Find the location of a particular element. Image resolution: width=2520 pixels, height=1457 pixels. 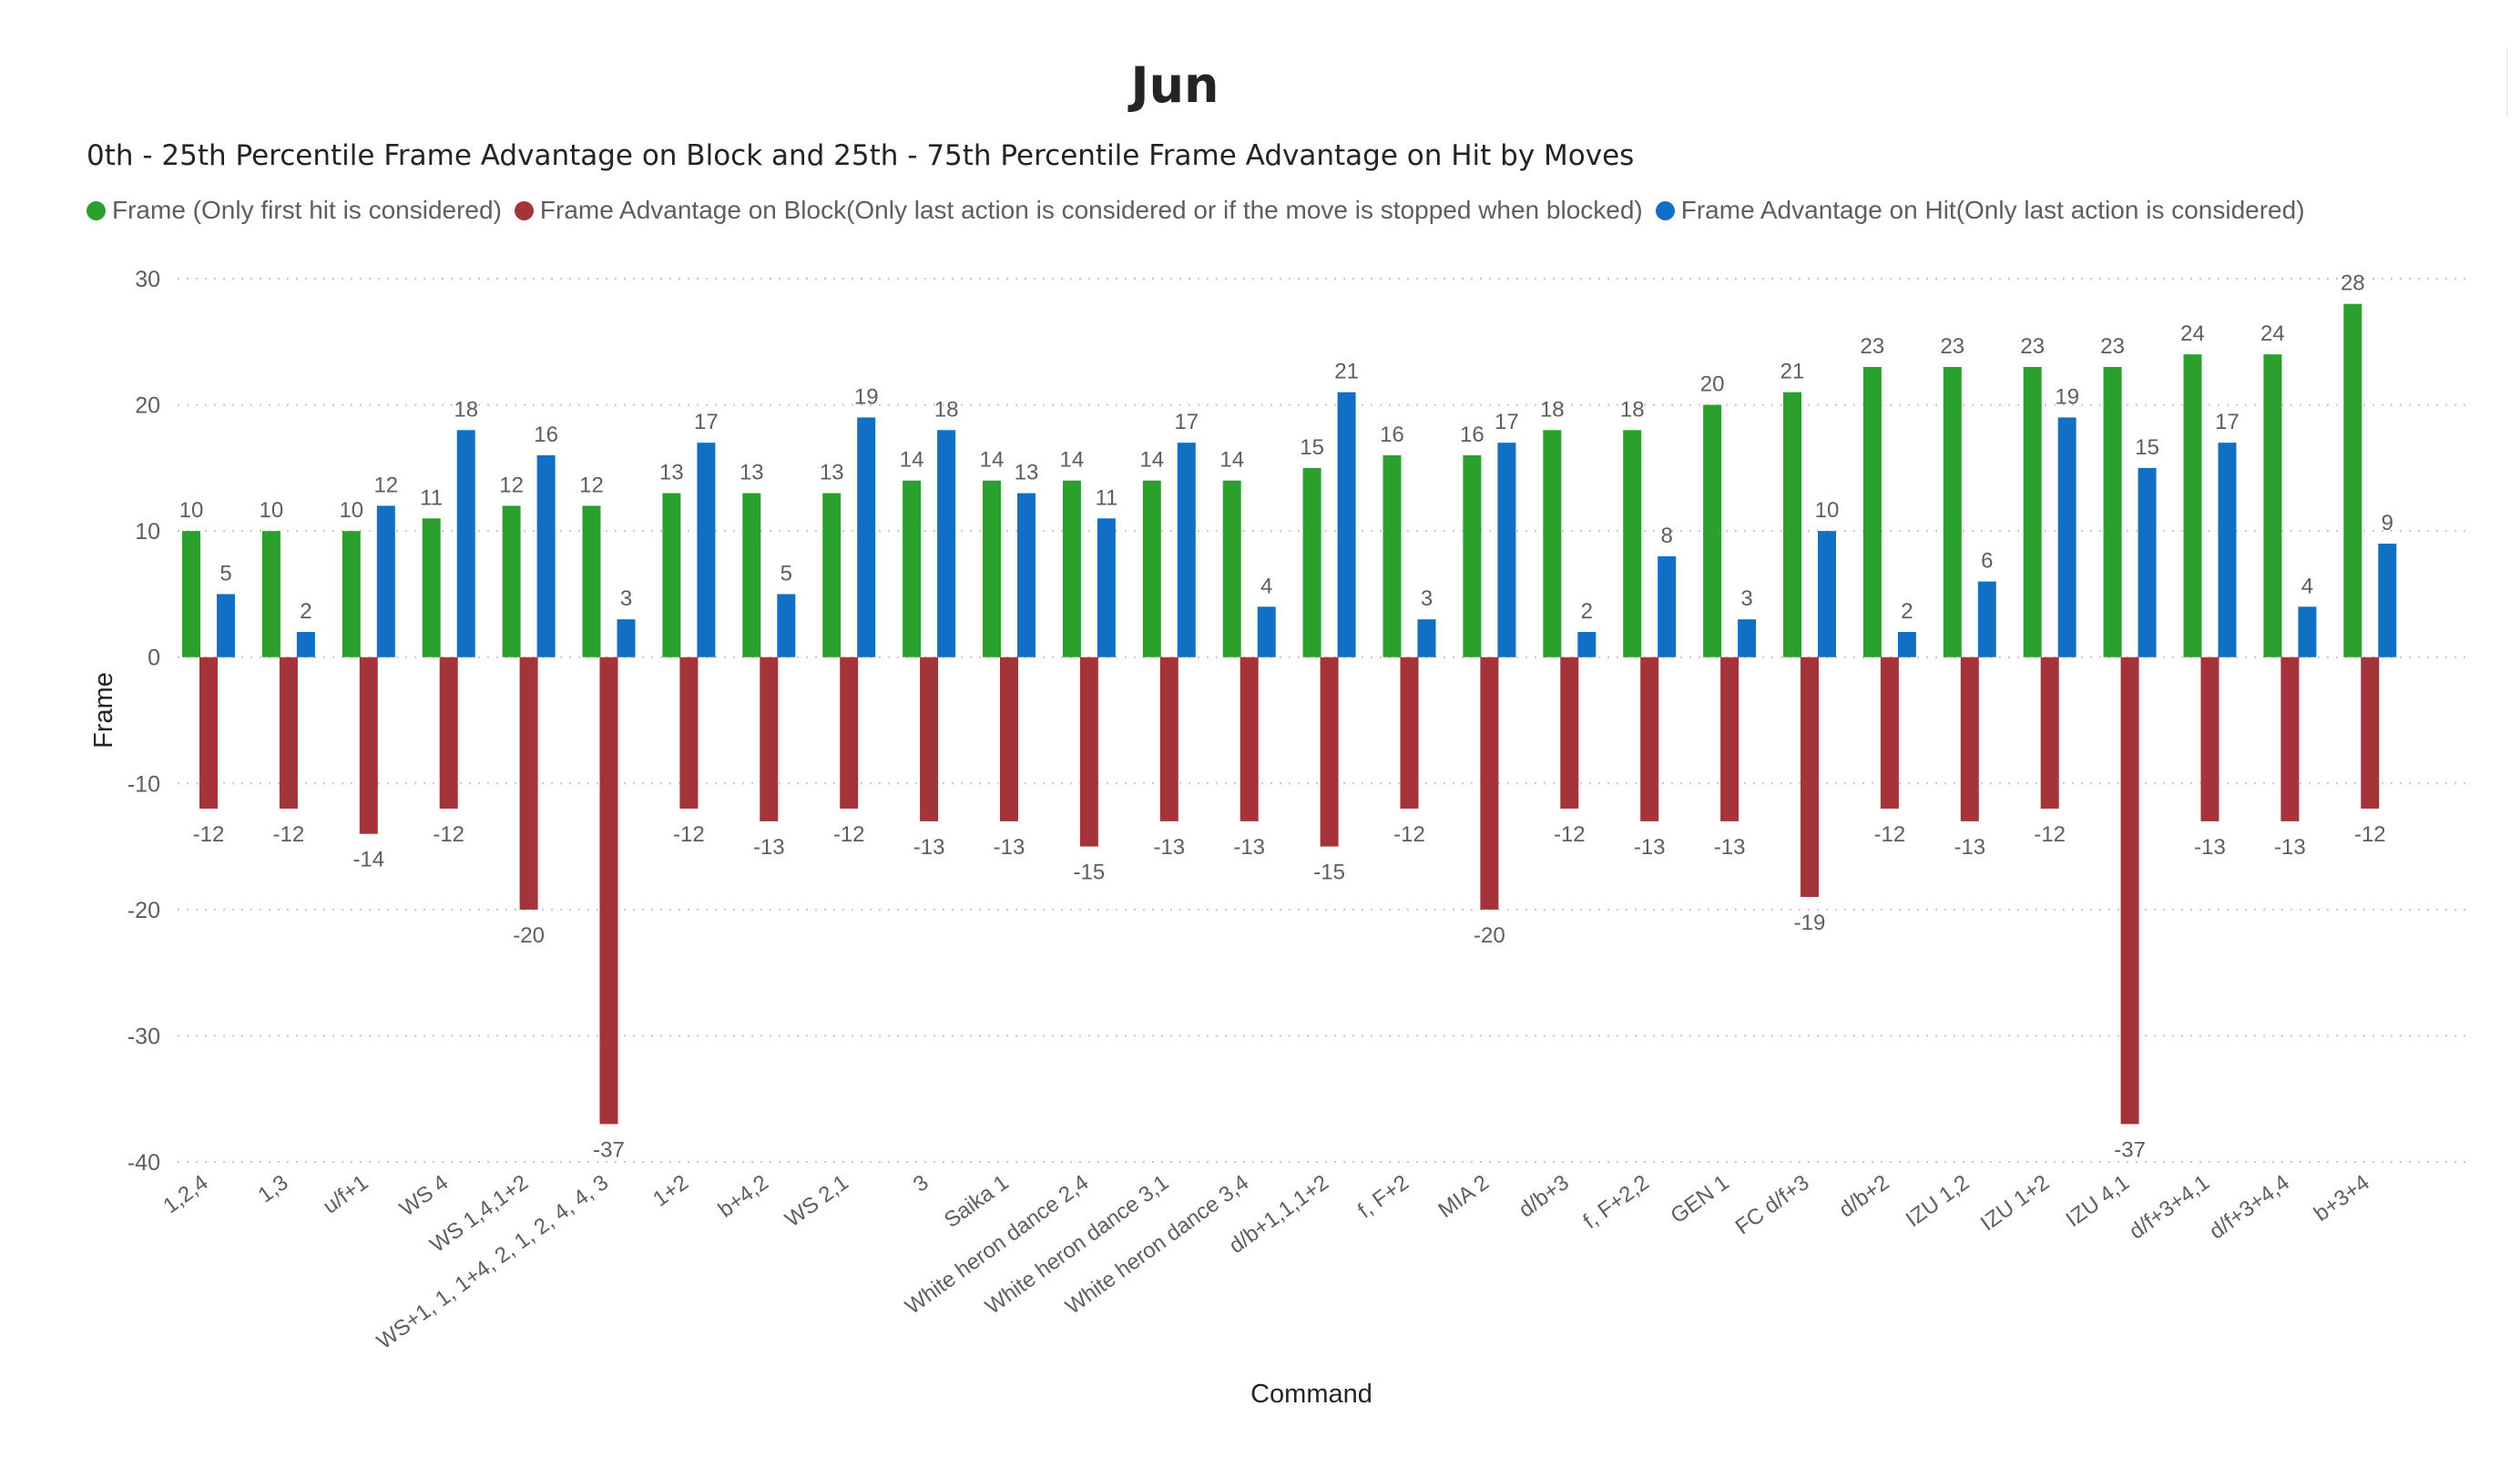

y-tick-label: 0 is located at coordinates (154, 659).